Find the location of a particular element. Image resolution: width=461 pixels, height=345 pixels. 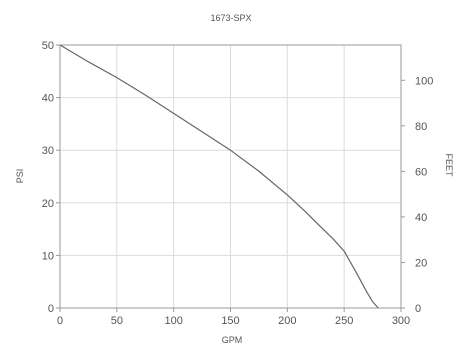

y-tick-label-1: 10 is located at coordinates (48, 256).